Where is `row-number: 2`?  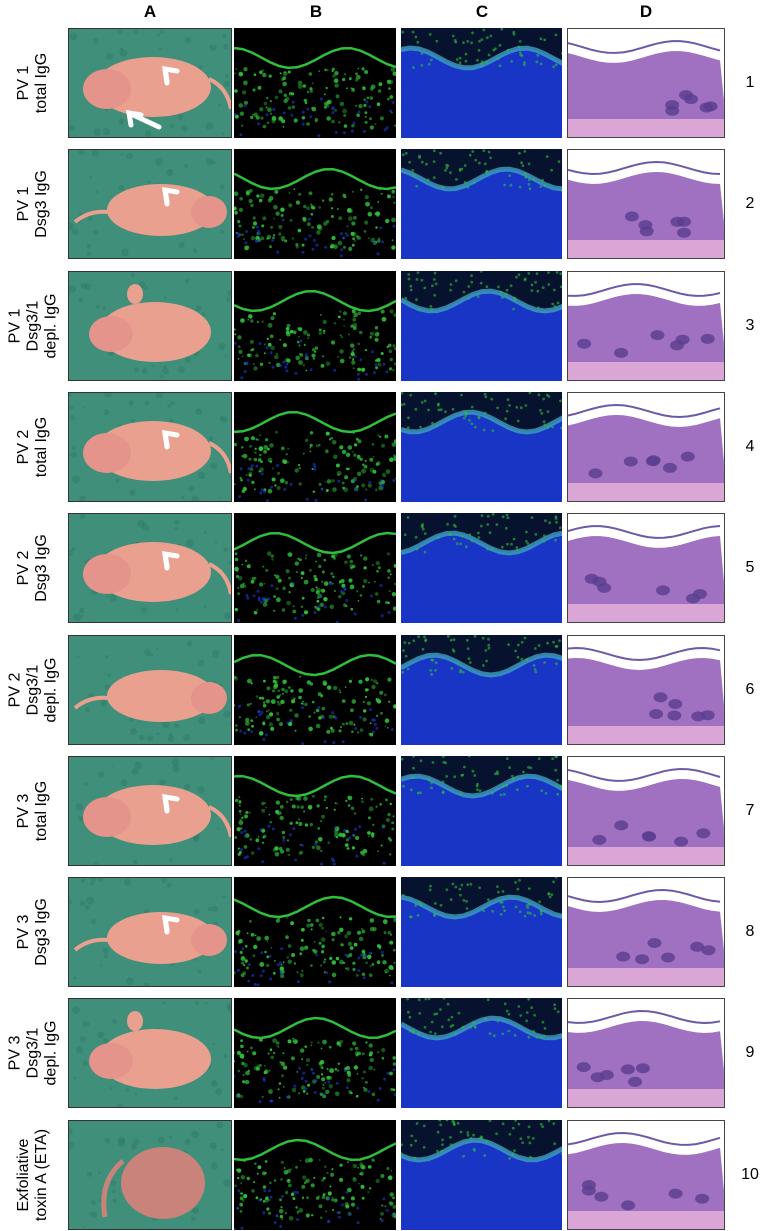
row-number: 2 is located at coordinates (750, 204).